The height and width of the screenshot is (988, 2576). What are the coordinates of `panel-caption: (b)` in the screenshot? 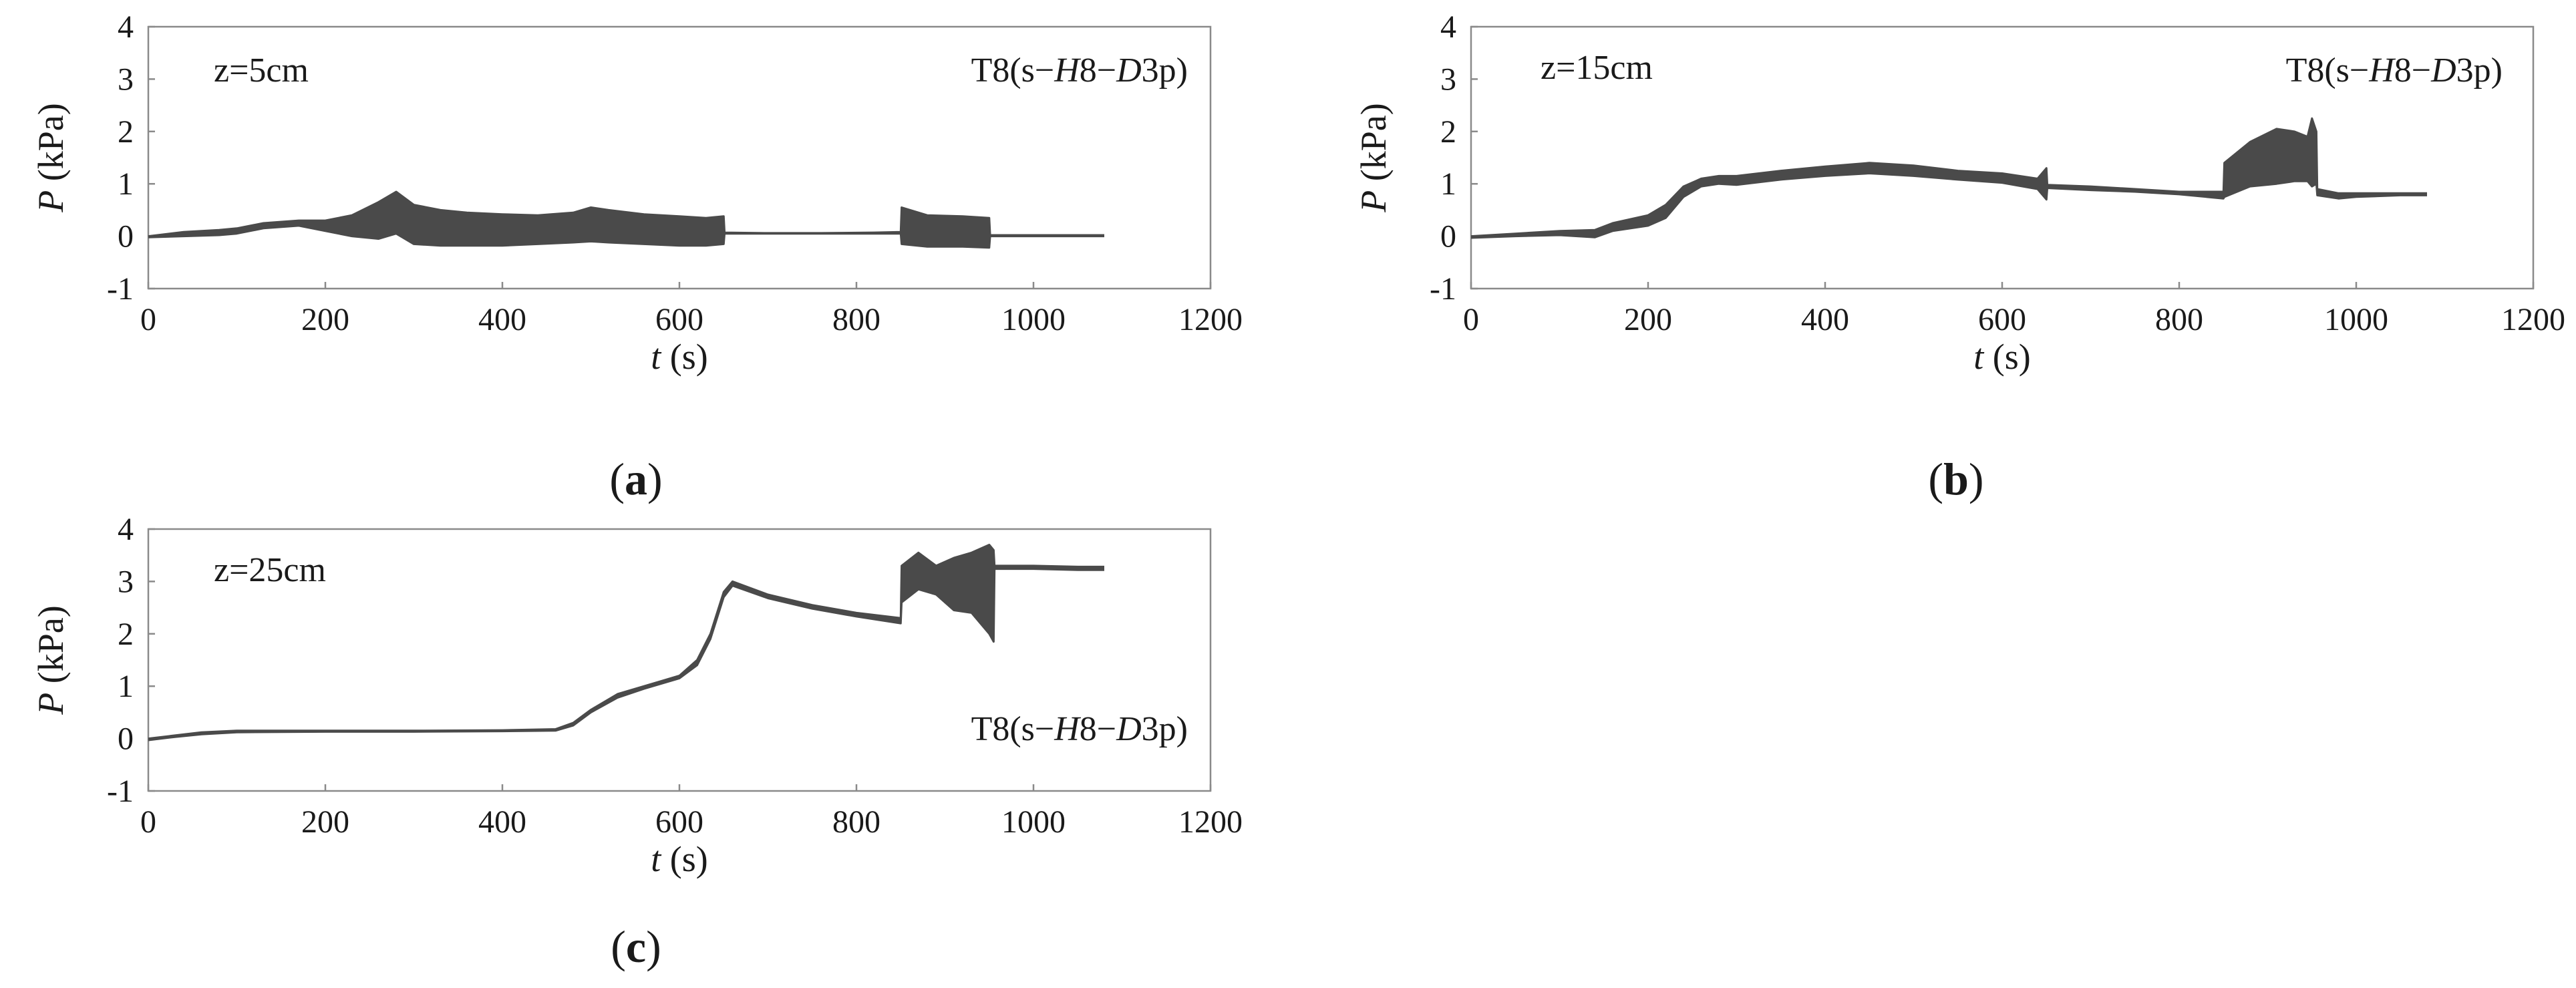 It's located at (1955, 479).